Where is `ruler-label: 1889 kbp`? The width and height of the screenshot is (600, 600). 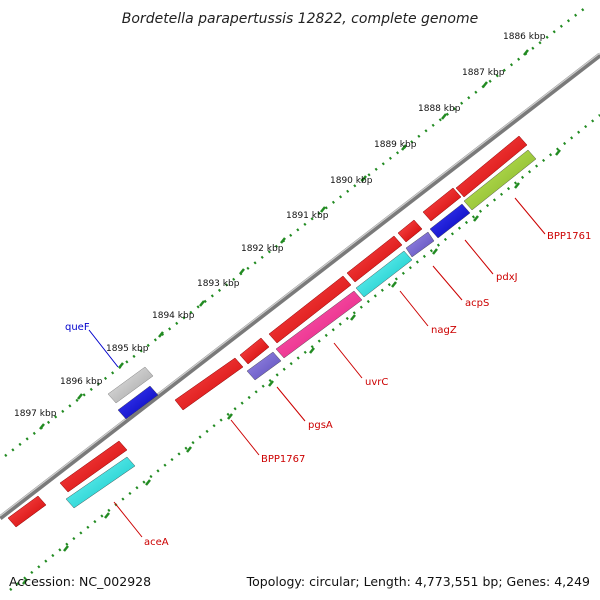
ruler-label: 1889 kbp is located at coordinates (395, 145).